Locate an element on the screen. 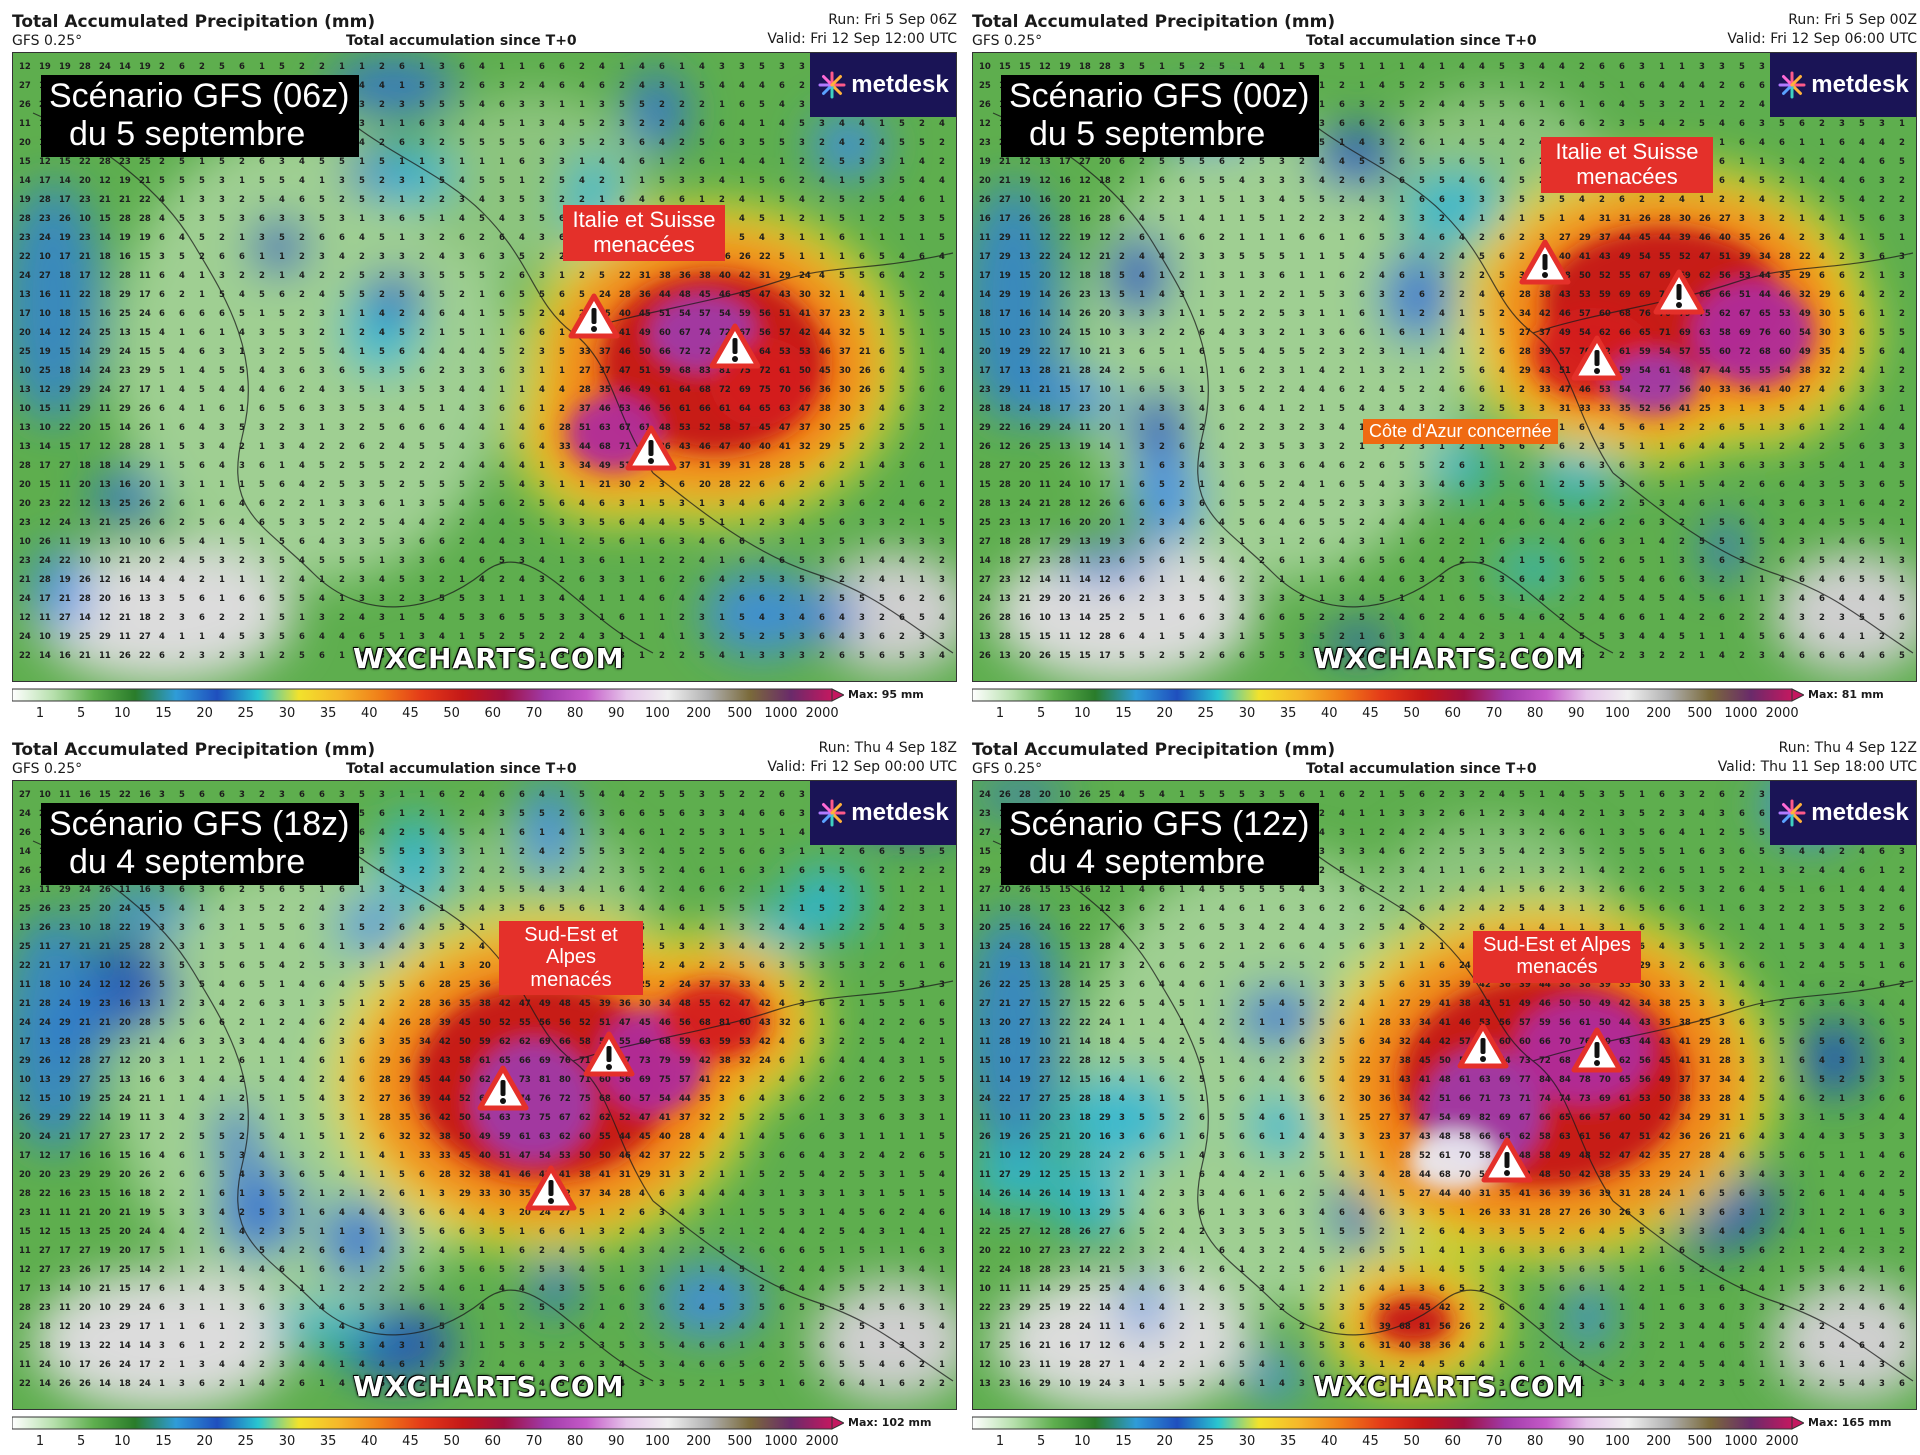 This screenshot has width=1920, height=1455. scenario-date: du 5 septembre is located at coordinates (1159, 134).